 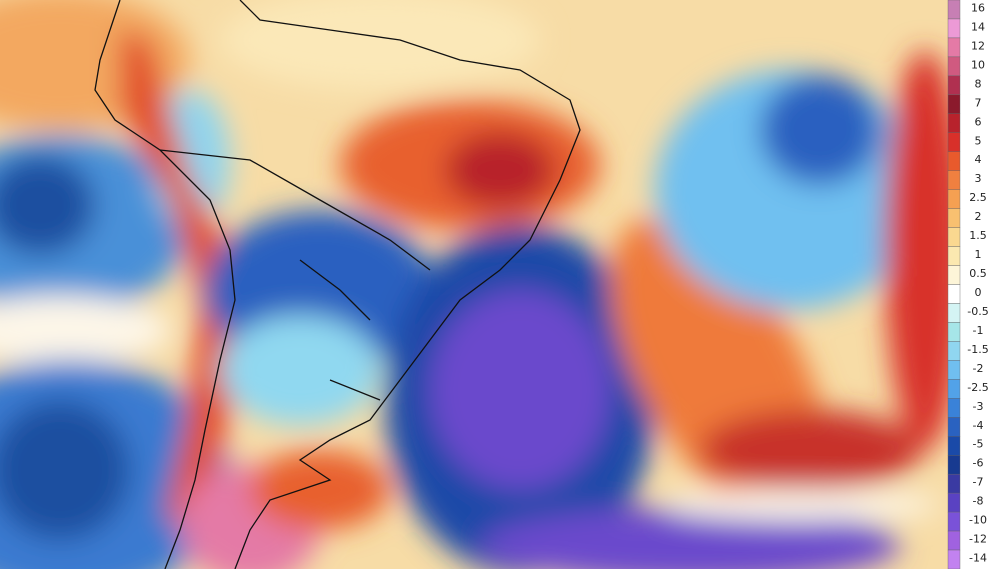 I want to click on colorbar-label: 0.5, so click(x=978, y=273).